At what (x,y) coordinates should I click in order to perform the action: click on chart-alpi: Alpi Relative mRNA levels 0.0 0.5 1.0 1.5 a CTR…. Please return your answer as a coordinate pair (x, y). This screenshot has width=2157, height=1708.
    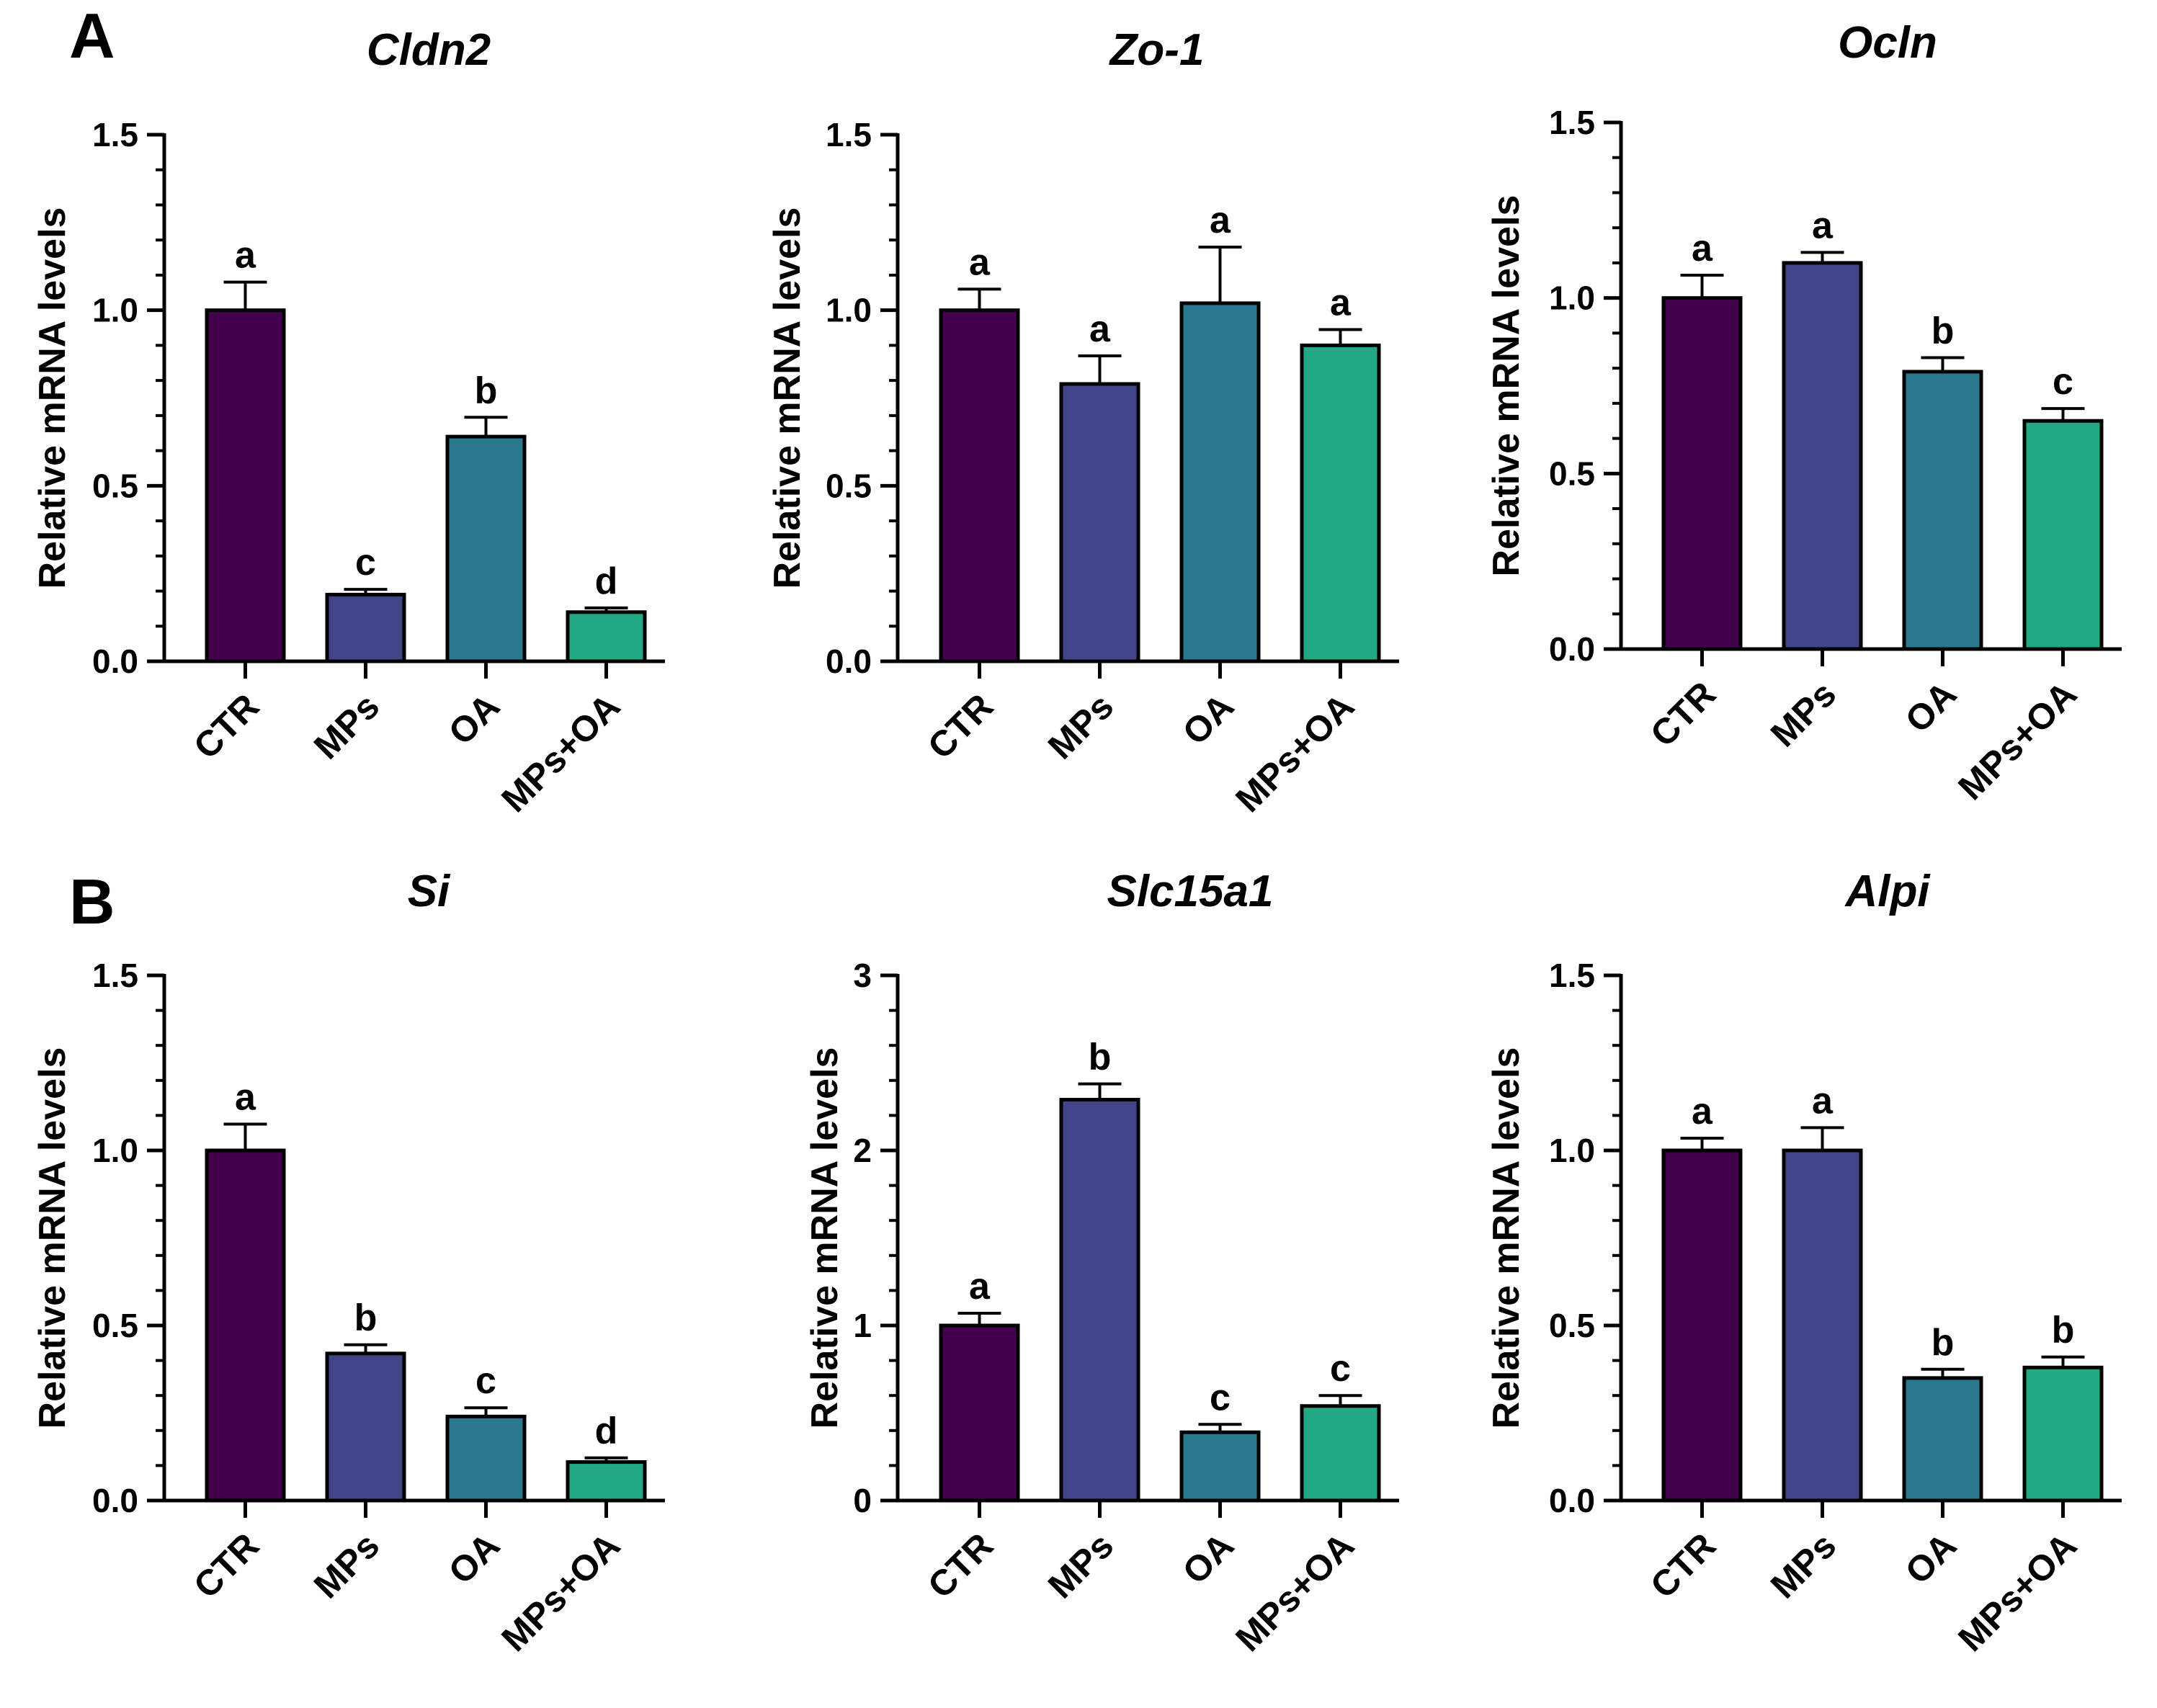
    Looking at the image, I should click on (1804, 1263).